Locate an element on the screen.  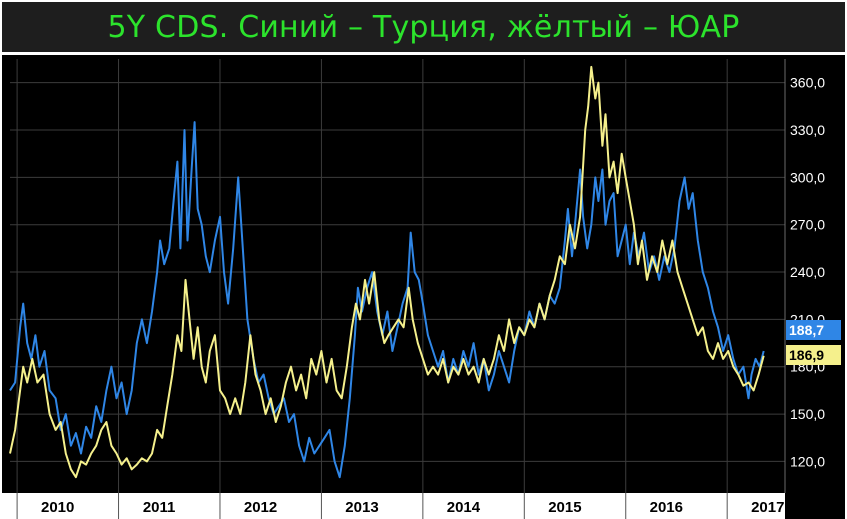
x-axis-band is located at coordinates (393, 506).